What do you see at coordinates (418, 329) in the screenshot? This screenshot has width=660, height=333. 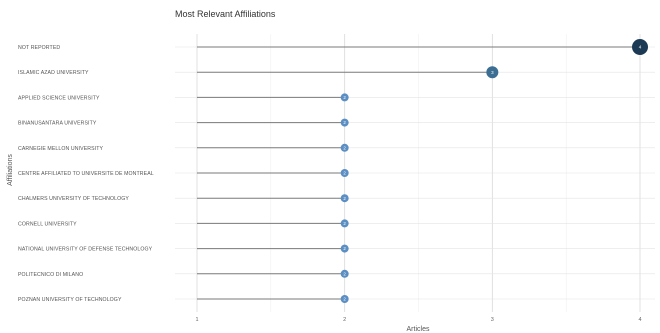 I see `x-axis-label: Articles` at bounding box center [418, 329].